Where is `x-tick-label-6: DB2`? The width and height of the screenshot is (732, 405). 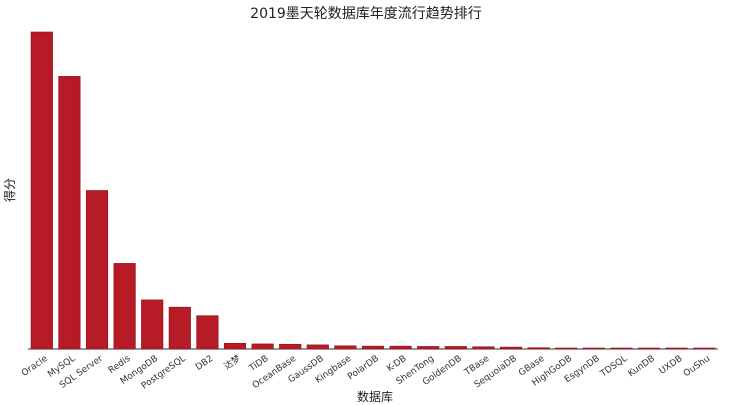 x-tick-label-6: DB2 is located at coordinates (204, 363).